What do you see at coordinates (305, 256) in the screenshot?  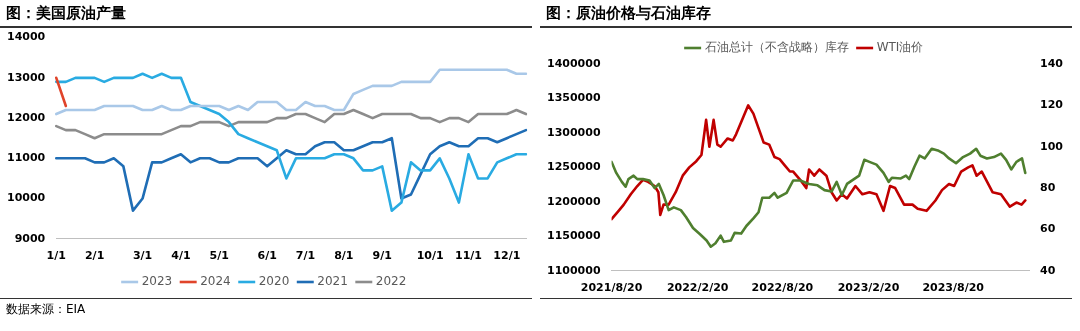 I see `x-tick-label: 7/1` at bounding box center [305, 256].